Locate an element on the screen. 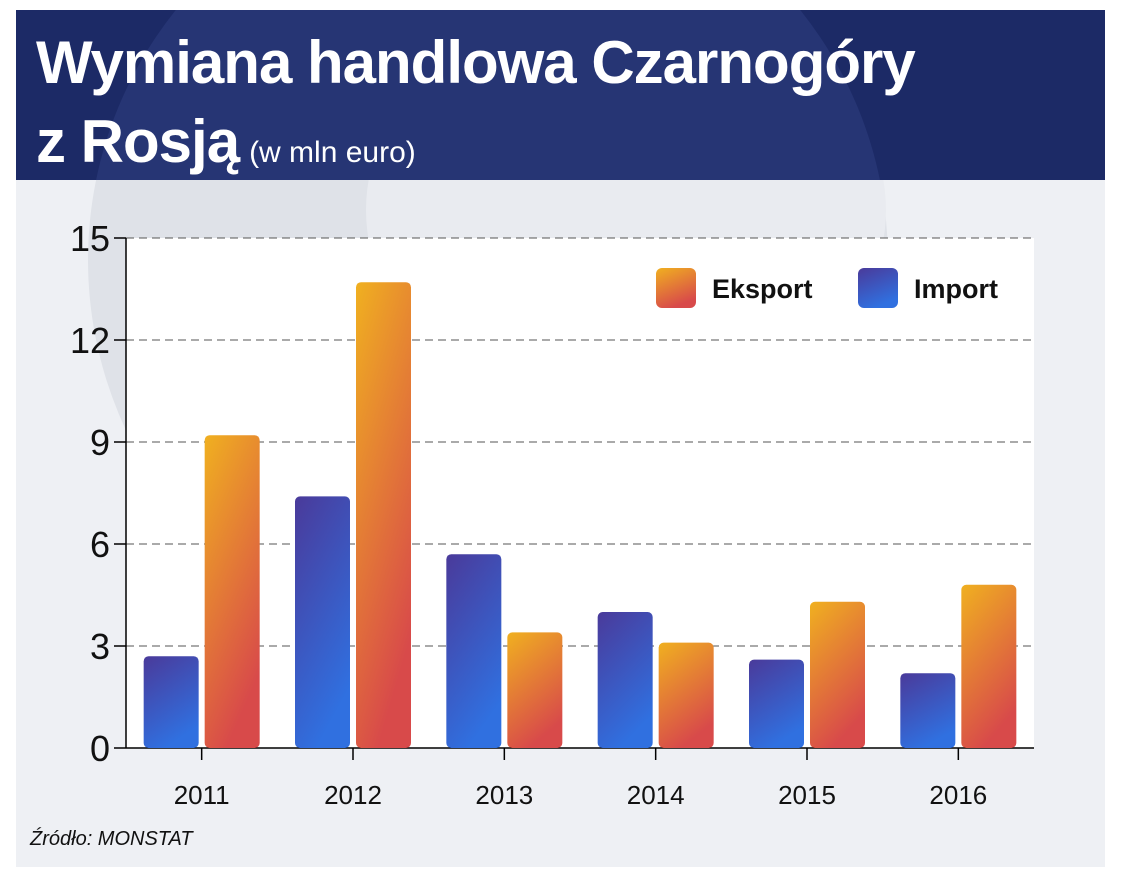 This screenshot has width=1121, height=881. bar-import-2014 is located at coordinates (625, 680).